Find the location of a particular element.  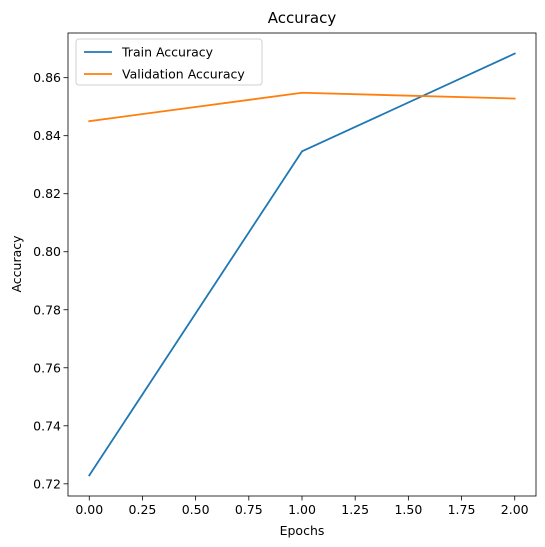

y-tick-label: 0.84 is located at coordinates (47, 135).